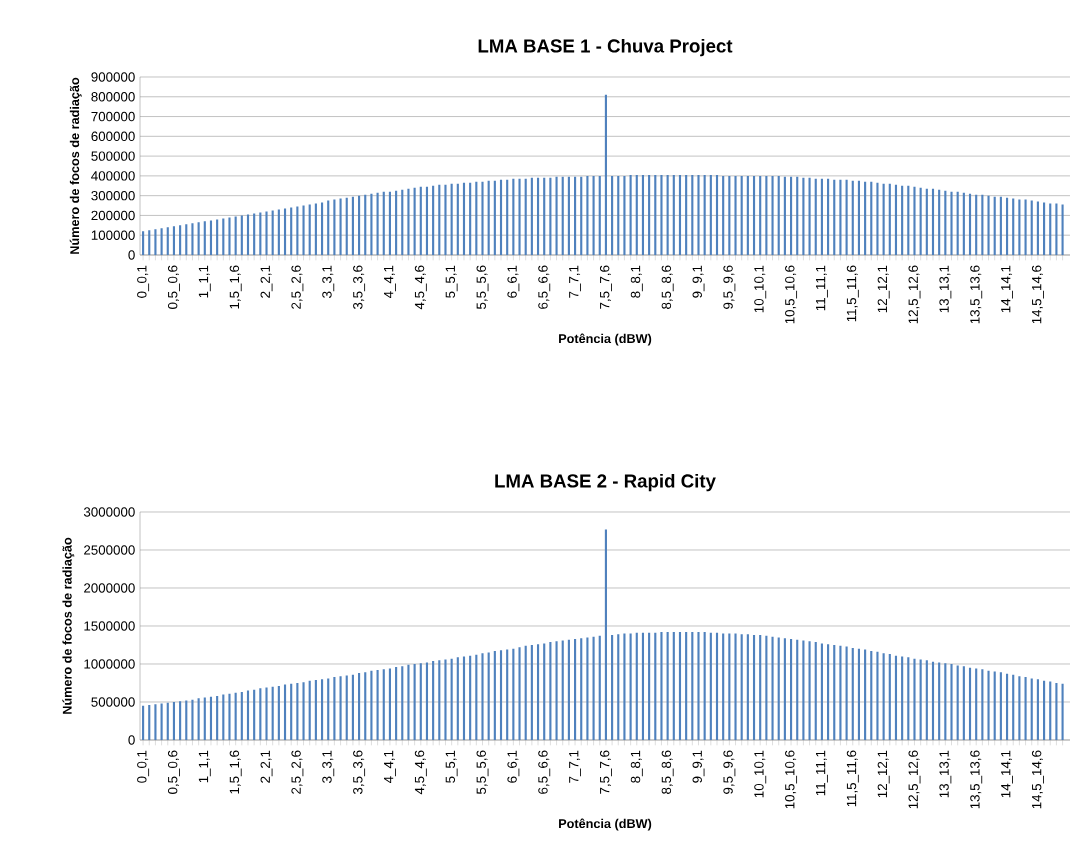 This screenshot has height=868, width=1076. Describe the element at coordinates (113, 195) in the screenshot. I see `y-tick-label: 300000` at that location.